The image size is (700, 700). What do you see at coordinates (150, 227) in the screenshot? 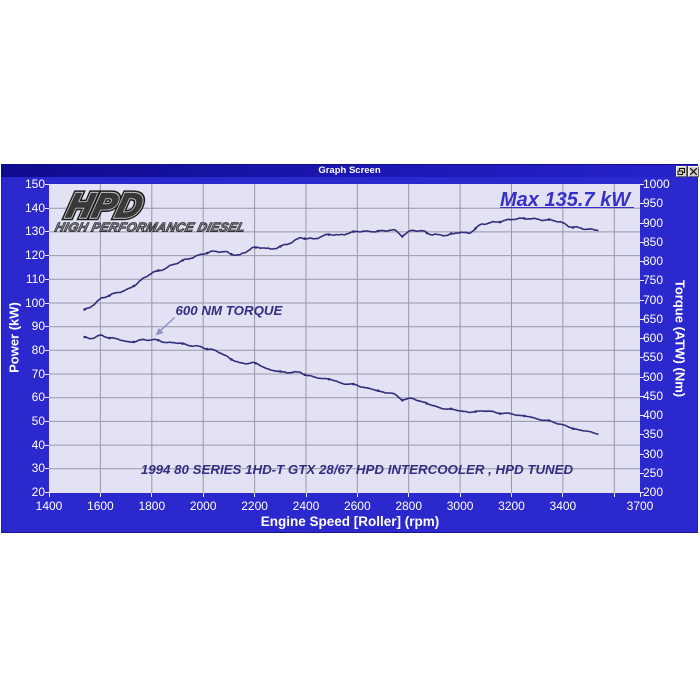
I see `svg-text: HIGH PERFORMANCE DIESEL` at bounding box center [150, 227].